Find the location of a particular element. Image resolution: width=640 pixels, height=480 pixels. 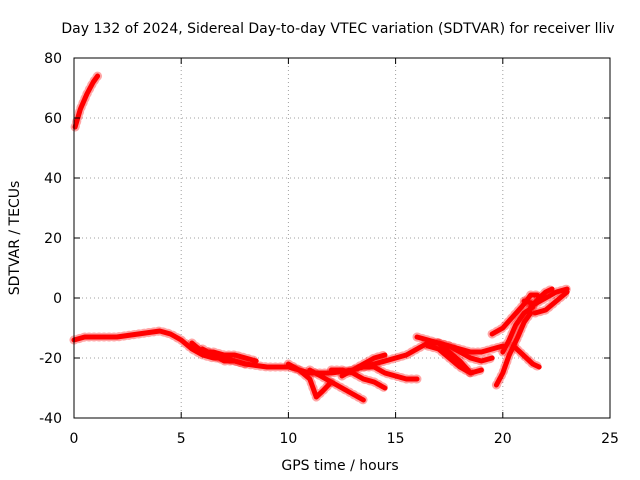

y-tick-label: 0 is located at coordinates (57, 299).